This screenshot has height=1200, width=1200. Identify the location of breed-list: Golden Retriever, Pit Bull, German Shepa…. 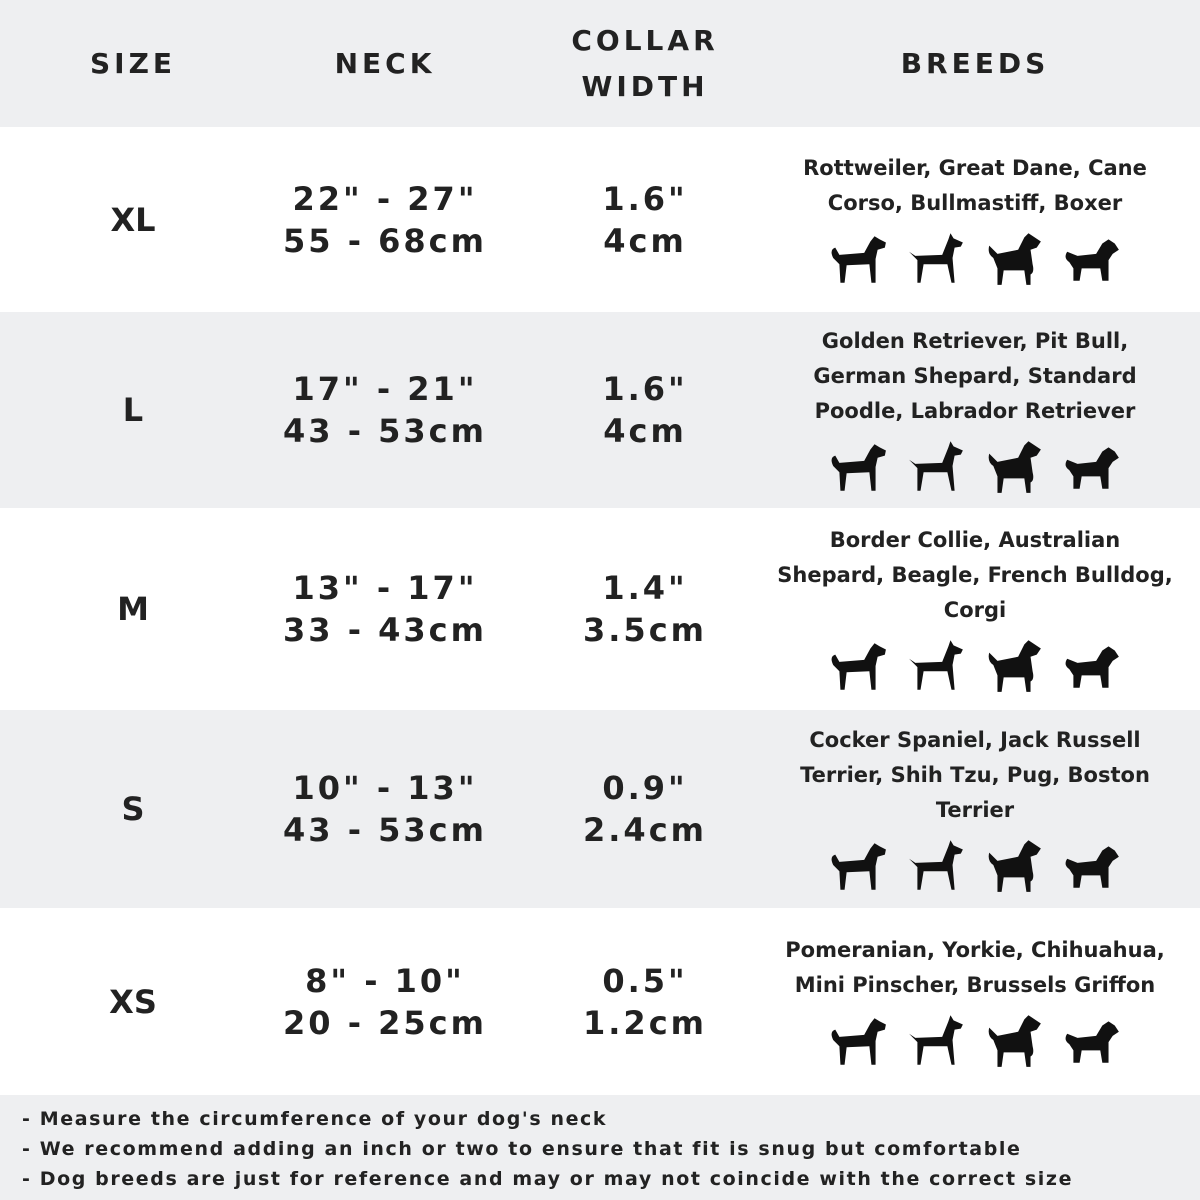
(975, 375).